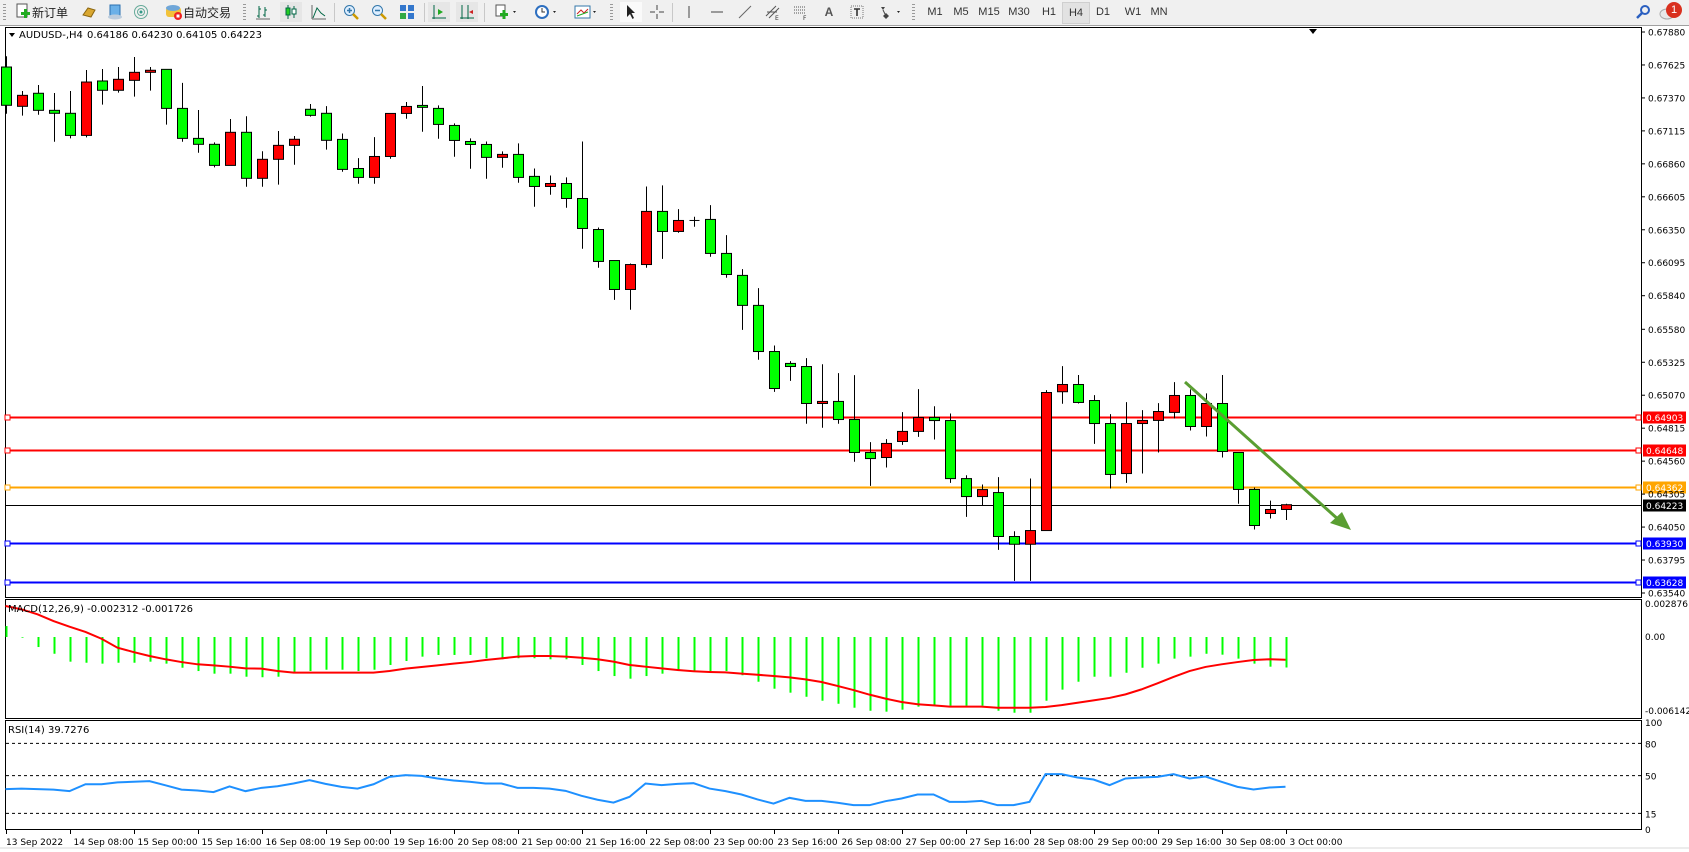  I want to click on timeframe-w1-button: W1, so click(1133, 12).